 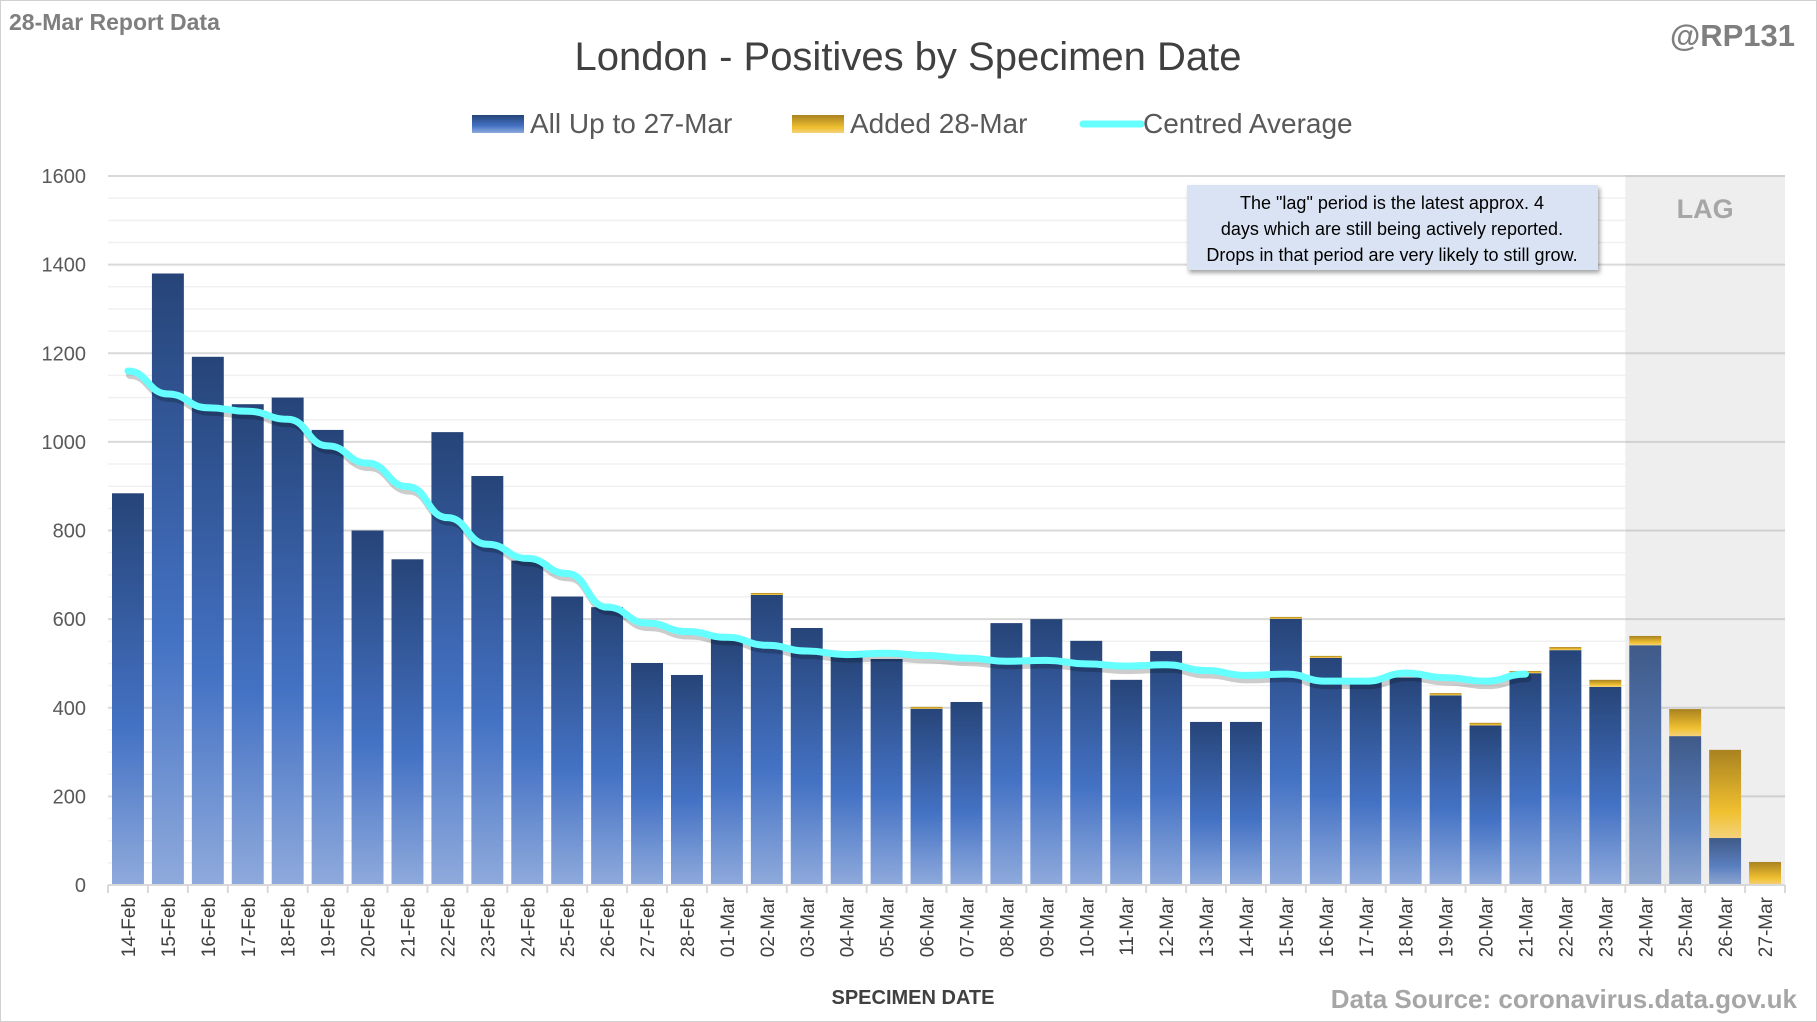 I want to click on y-tick-label: 1000, so click(x=64, y=443).